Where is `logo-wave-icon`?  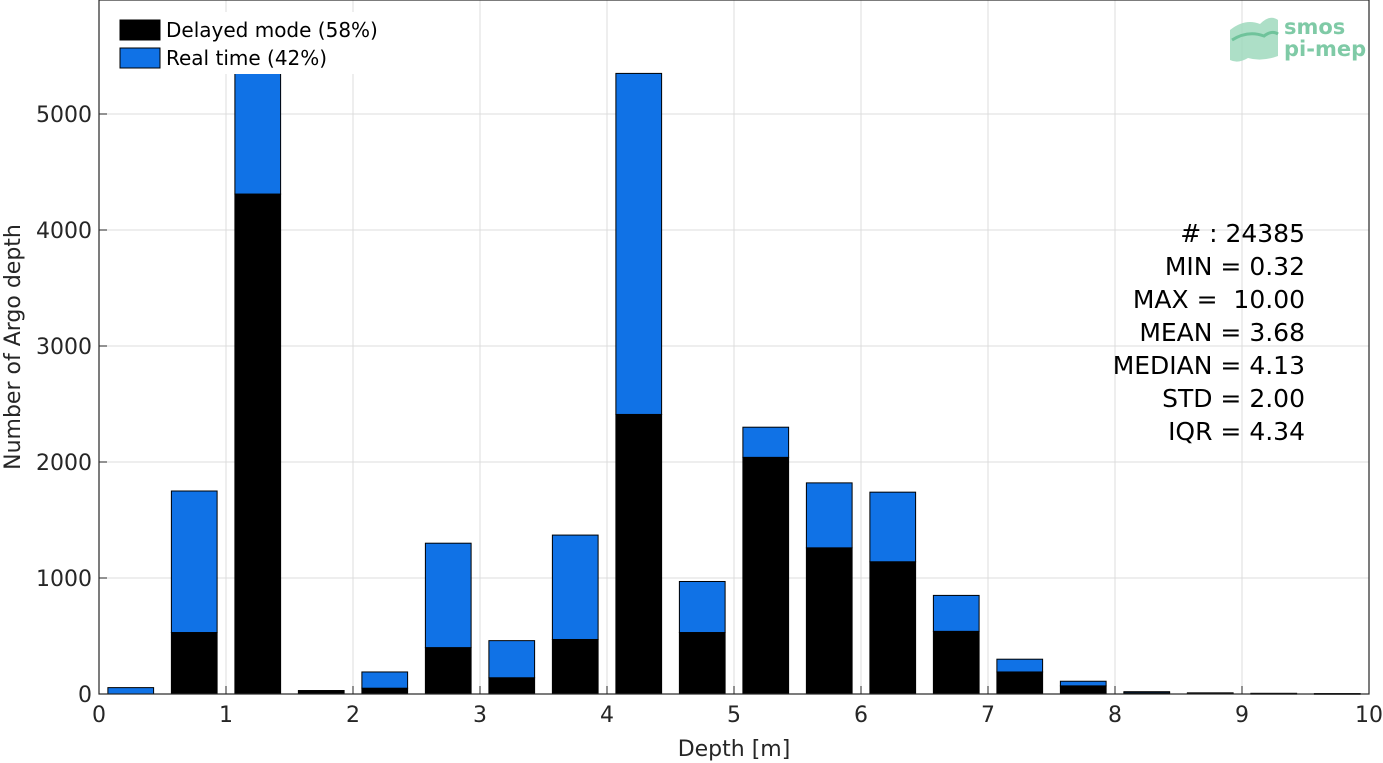
logo-wave-icon is located at coordinates (1254, 39).